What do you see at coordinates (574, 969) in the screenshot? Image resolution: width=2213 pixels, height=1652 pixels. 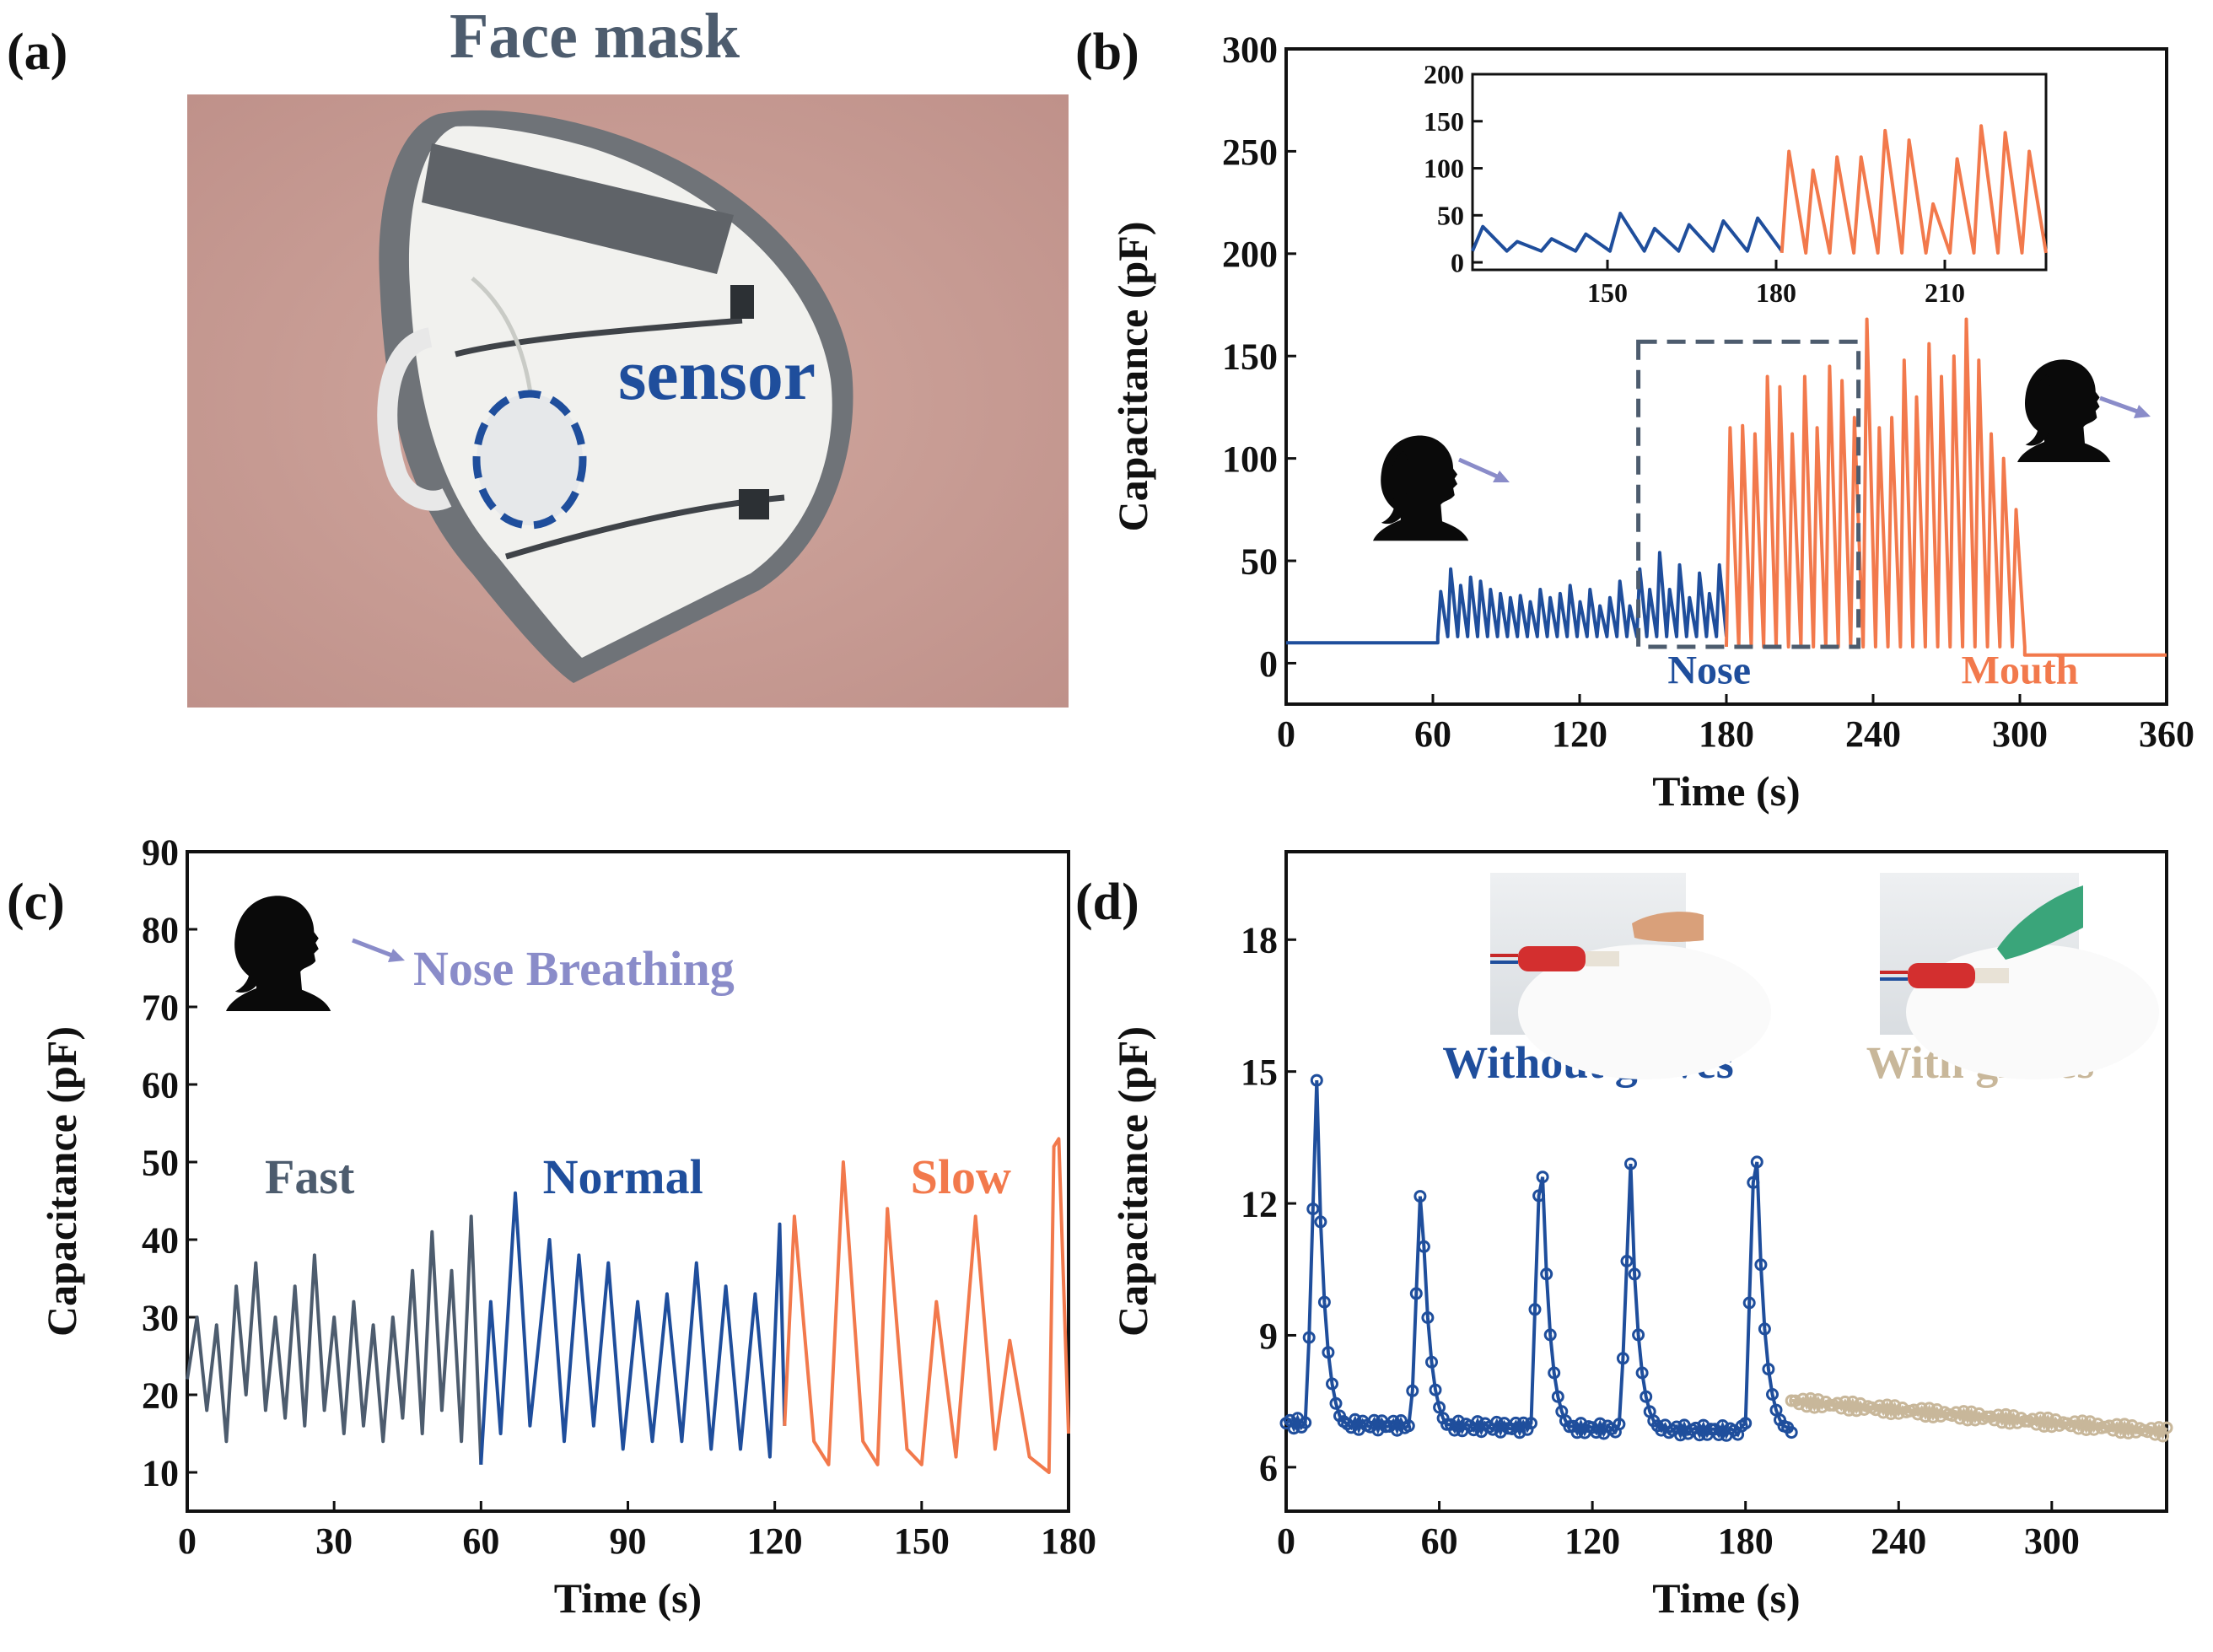 I see `nose-breathing-annotation: Nose Breathing` at bounding box center [574, 969].